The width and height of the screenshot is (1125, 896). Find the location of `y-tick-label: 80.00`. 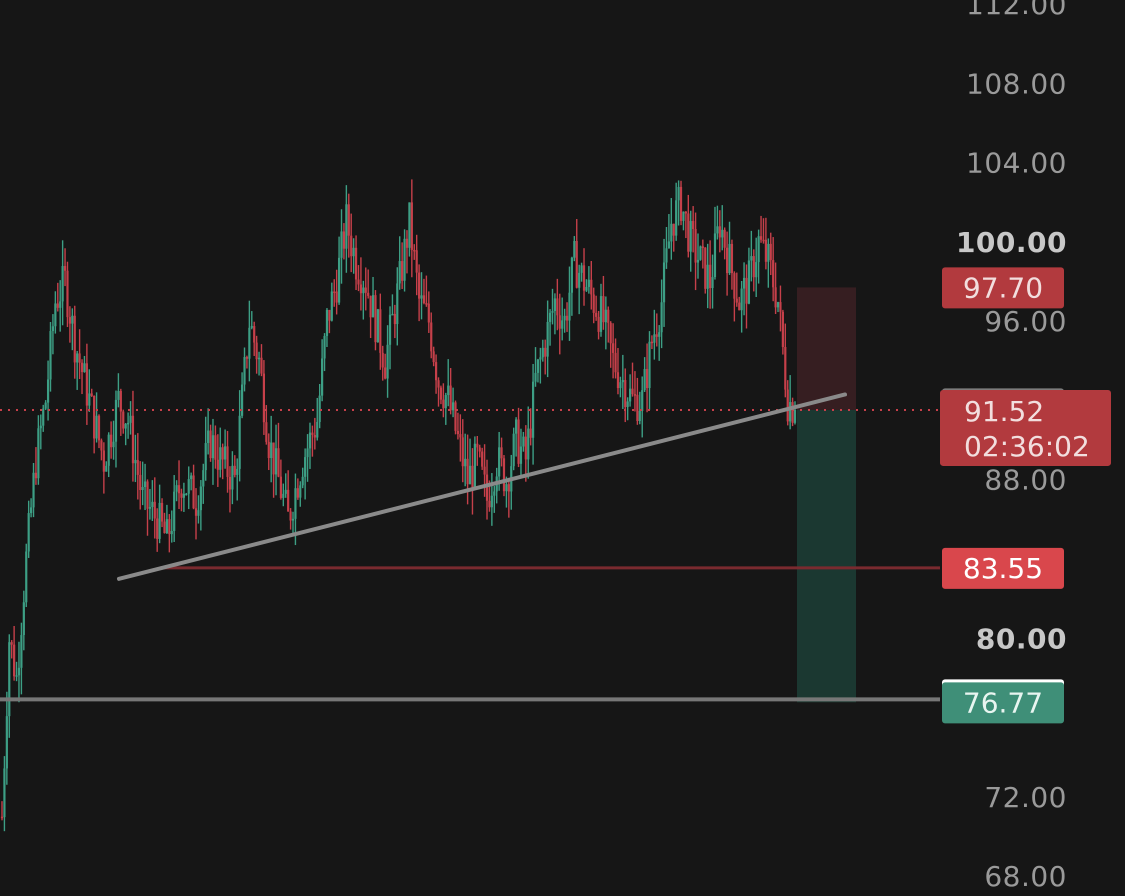

y-tick-label: 80.00 is located at coordinates (1021, 638).